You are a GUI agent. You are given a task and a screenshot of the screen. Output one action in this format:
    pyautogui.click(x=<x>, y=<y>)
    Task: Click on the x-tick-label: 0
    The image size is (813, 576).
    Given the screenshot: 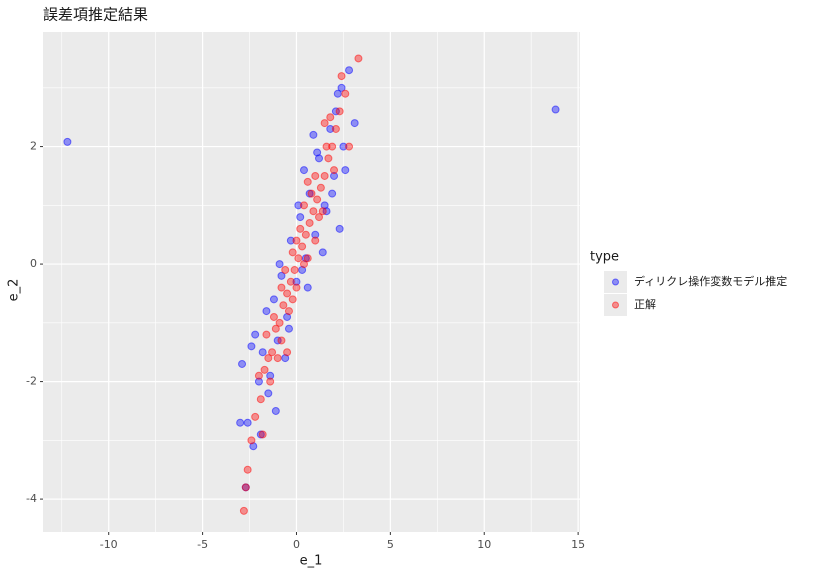 What is the action you would take?
    pyautogui.click(x=296, y=544)
    